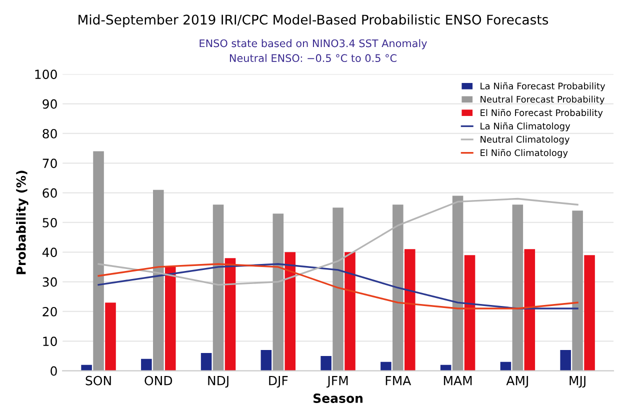 The width and height of the screenshot is (626, 412). What do you see at coordinates (313, 50) in the screenshot?
I see `chart-subtitle: ENSO state based on NINO3.4 SST Anomaly Neutral ENSO: −0.5 °C to 0.5 °C` at bounding box center [313, 50].